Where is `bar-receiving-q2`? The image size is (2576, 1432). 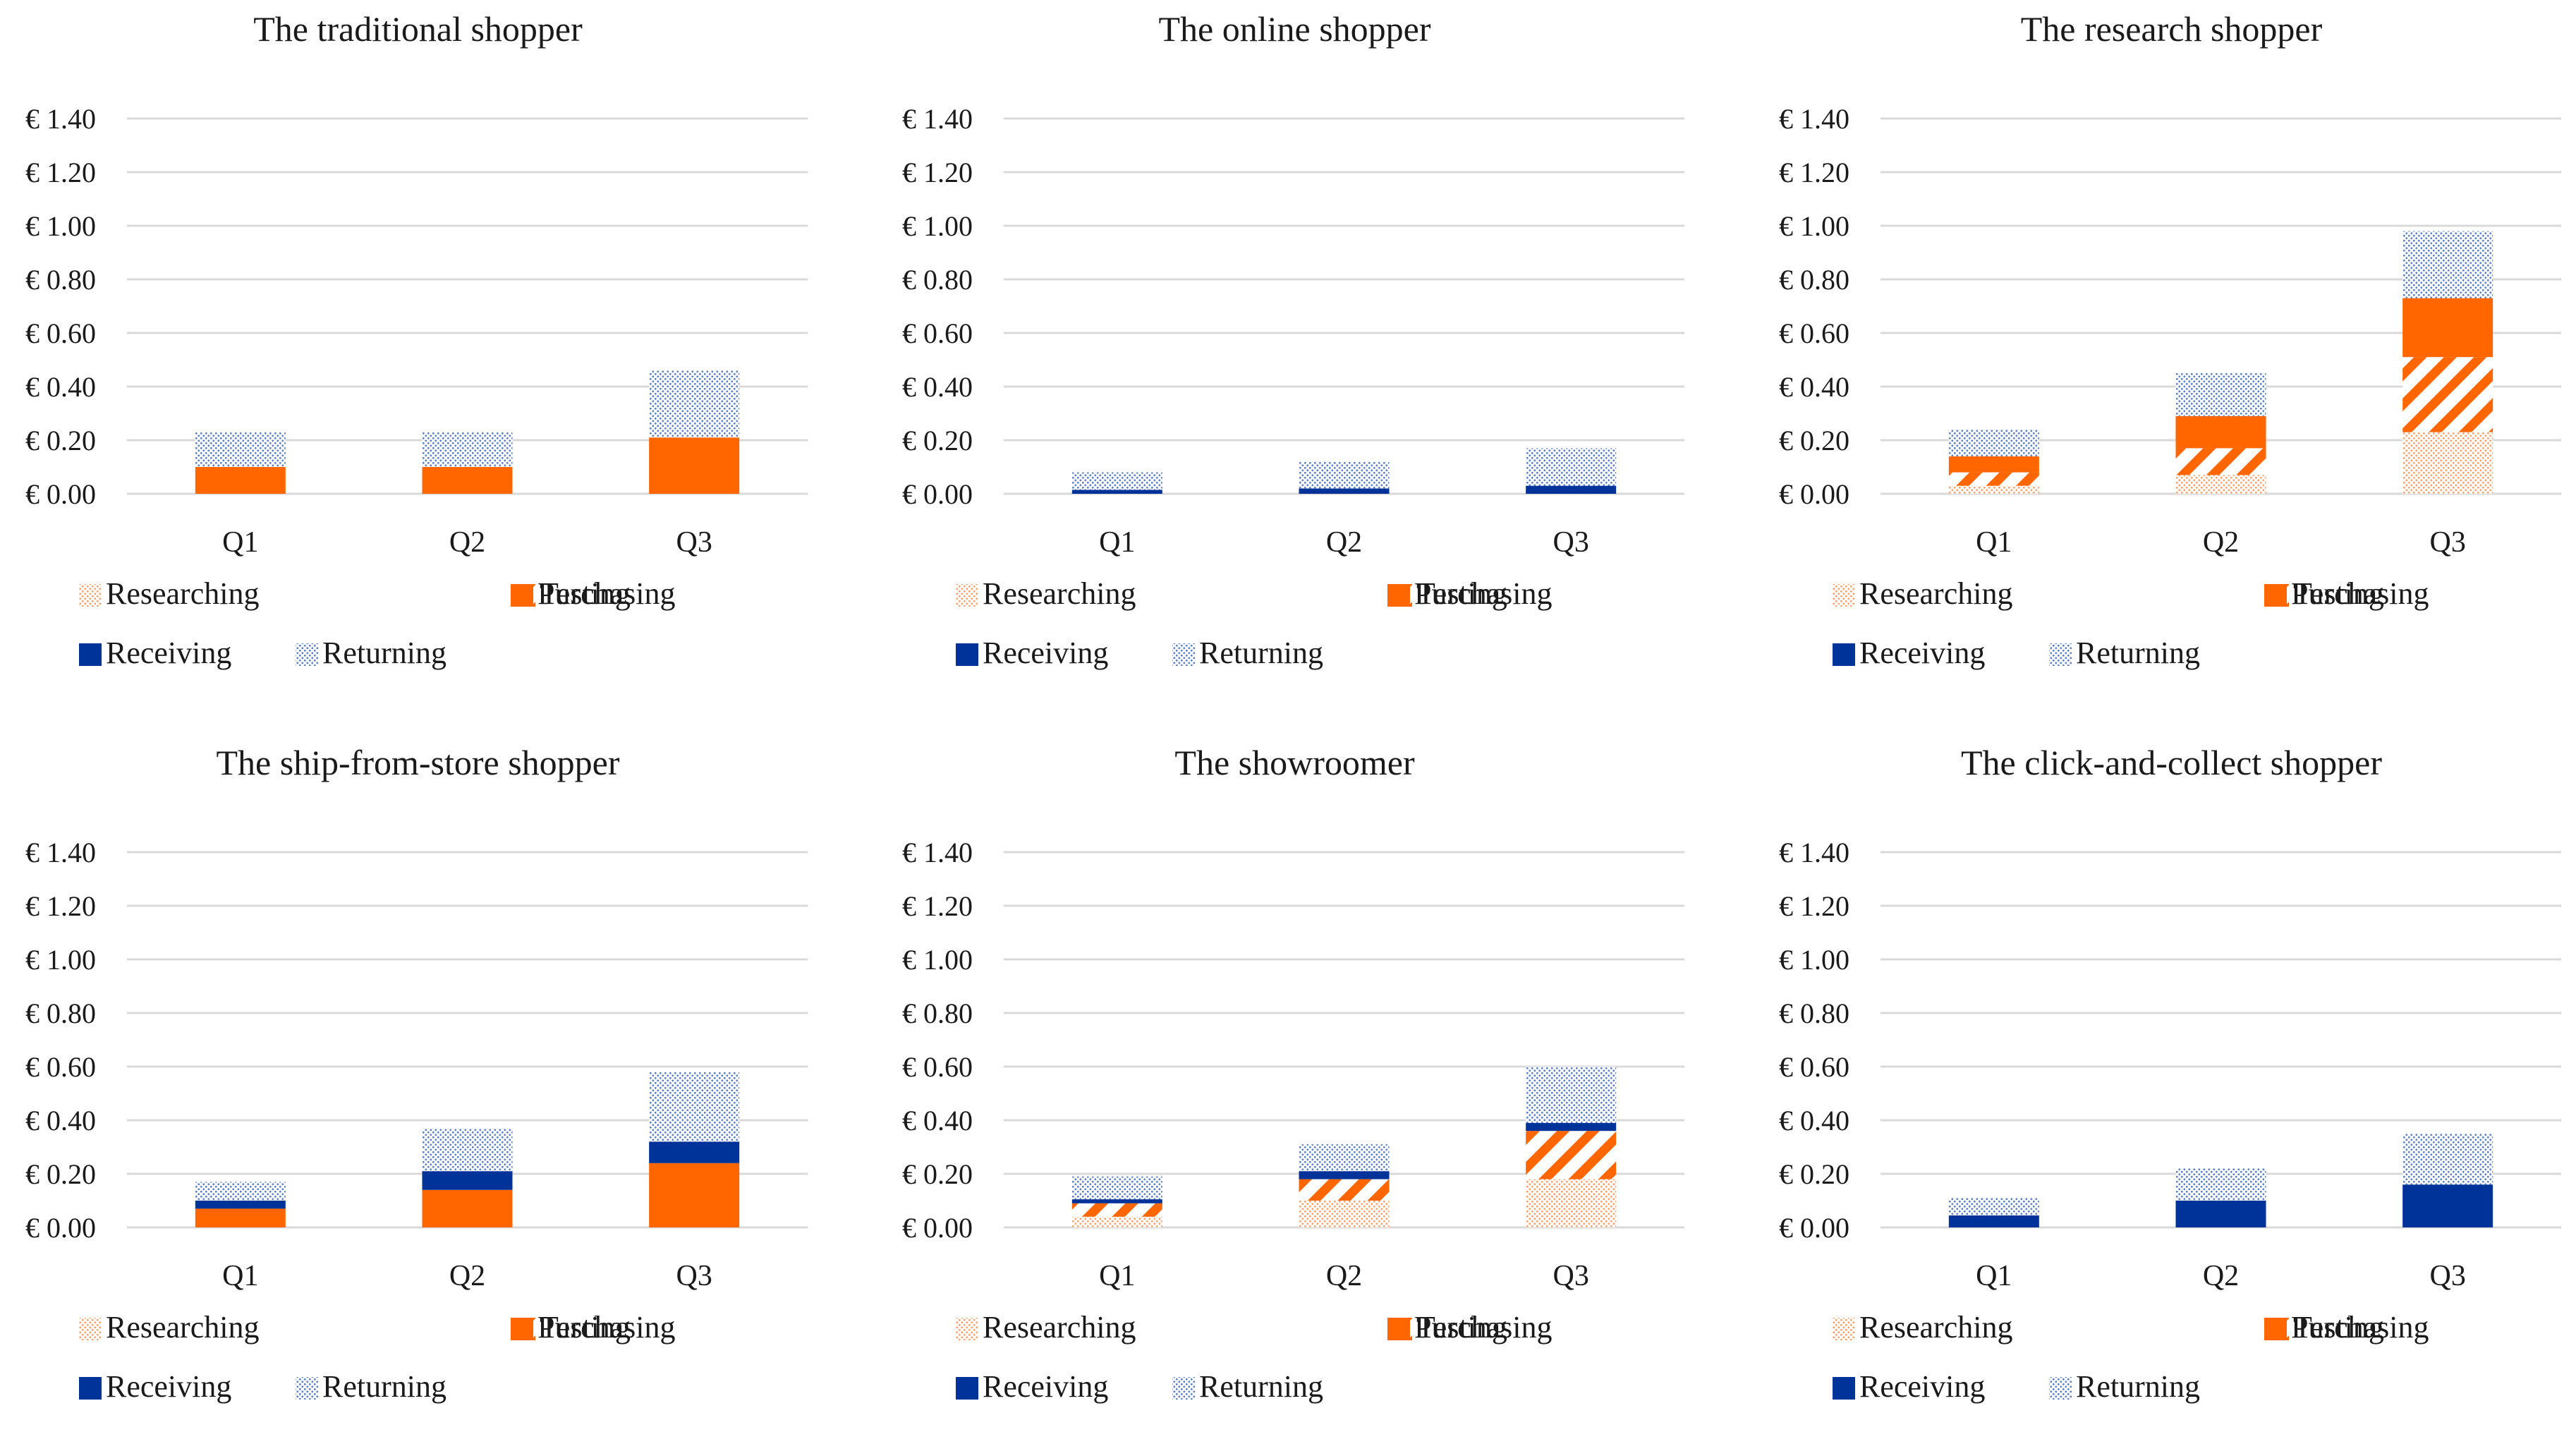 bar-receiving-q2 is located at coordinates (2220, 1214).